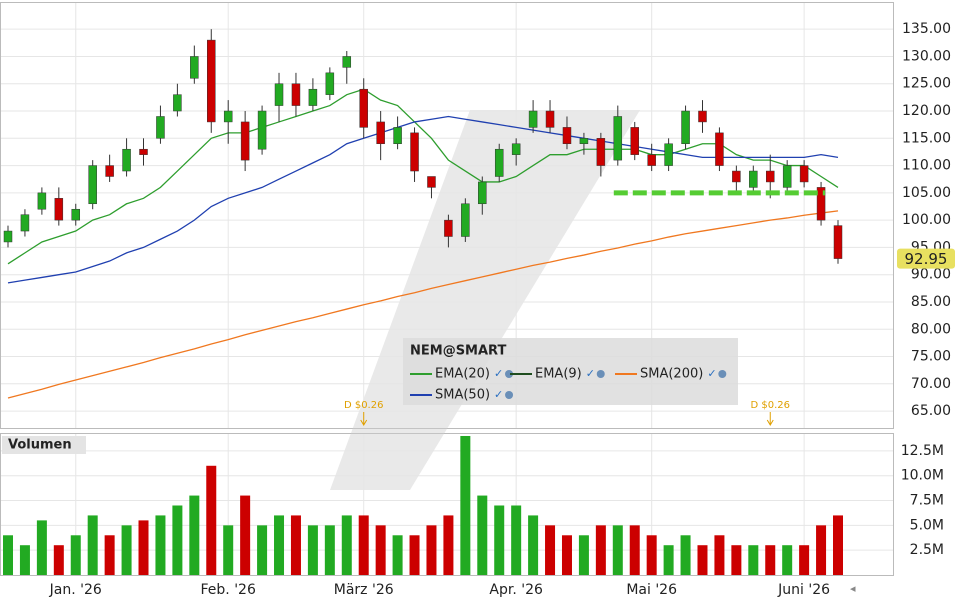 This screenshot has width=960, height=600. I want to click on y-tick-label: 80.00, so click(931, 329).